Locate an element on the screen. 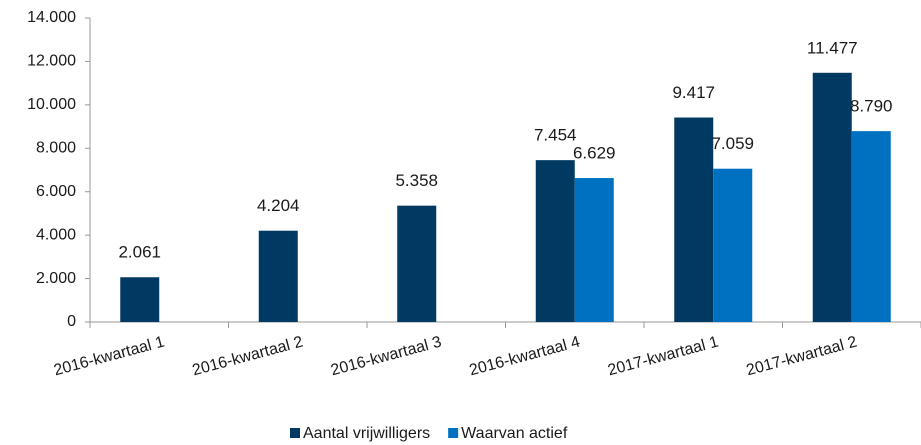 The image size is (921, 445). y-tick-label: 4.000 is located at coordinates (56, 234).